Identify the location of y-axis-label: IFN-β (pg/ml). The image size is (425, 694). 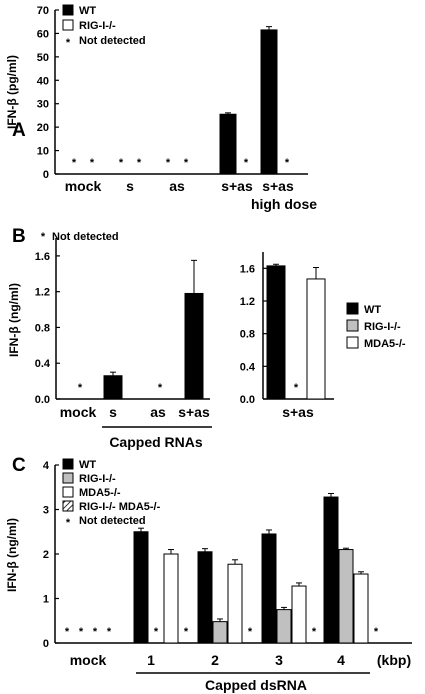
(12, 92).